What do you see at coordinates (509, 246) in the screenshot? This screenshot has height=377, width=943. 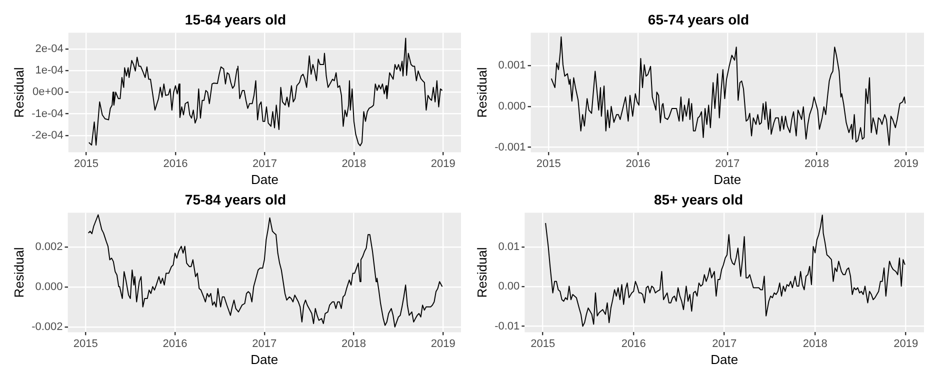 I see `y-tick-label: 0.01` at bounding box center [509, 246].